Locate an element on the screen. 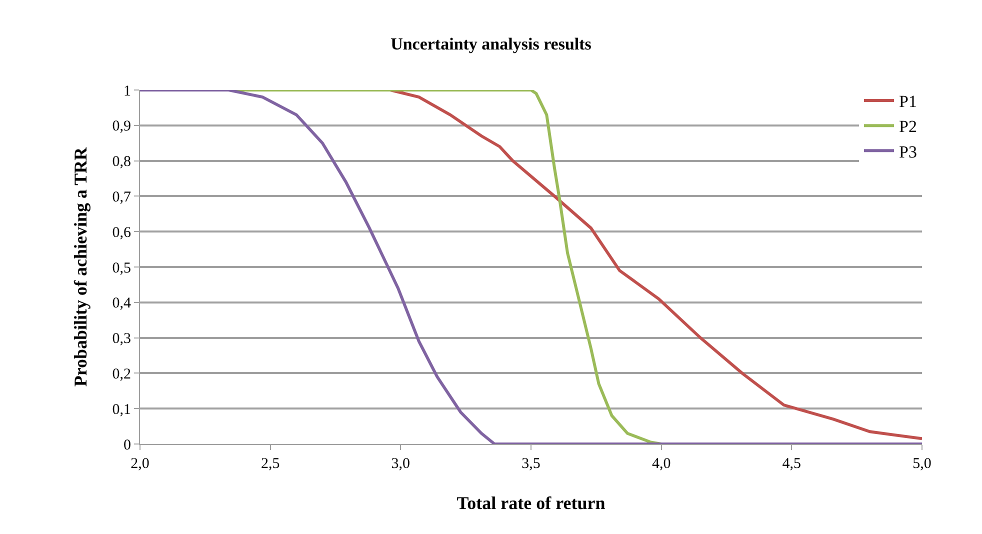 This screenshot has width=982, height=534. y-axis-title: Probability of achieving a TRR is located at coordinates (80, 266).